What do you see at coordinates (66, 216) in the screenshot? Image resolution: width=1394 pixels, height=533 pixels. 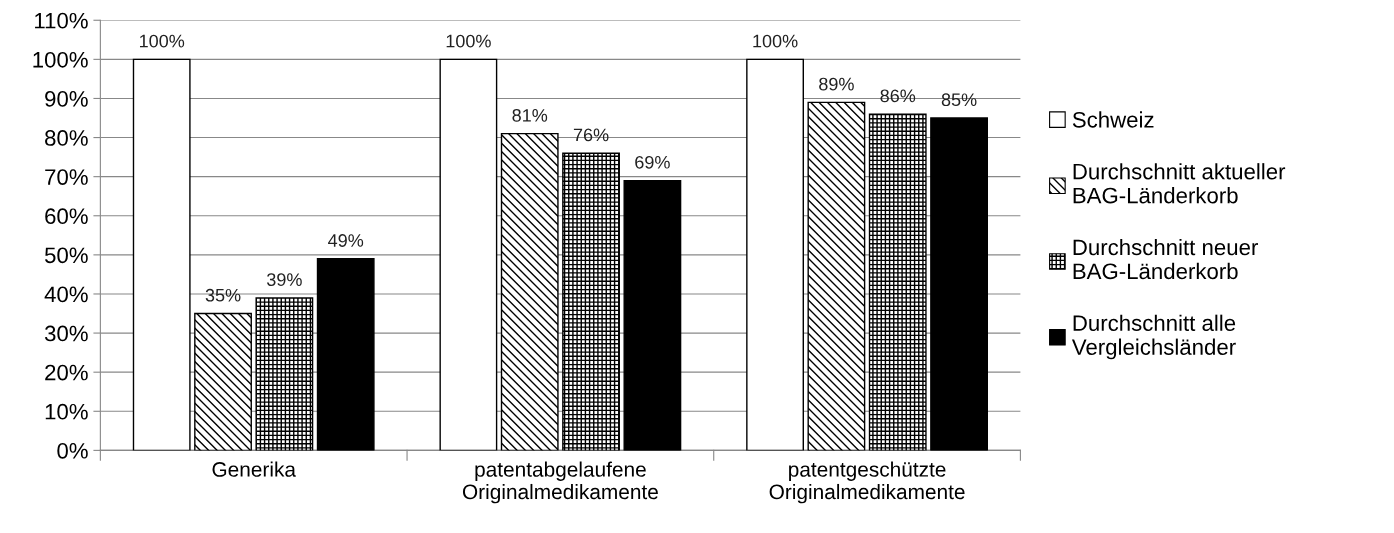 I see `y-tick-label: 60%` at bounding box center [66, 216].